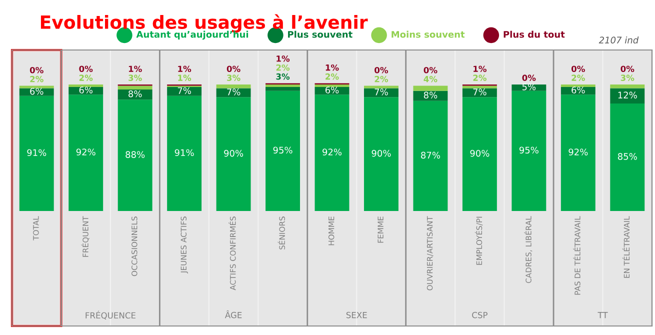  I want to click on text: CSP, so click(480, 315).